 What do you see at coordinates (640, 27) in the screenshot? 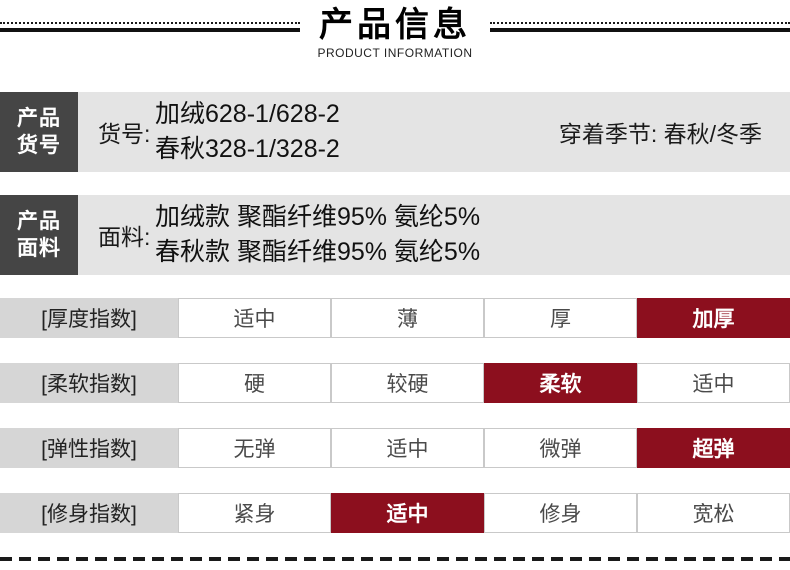
I see `header-line-right` at bounding box center [640, 27].